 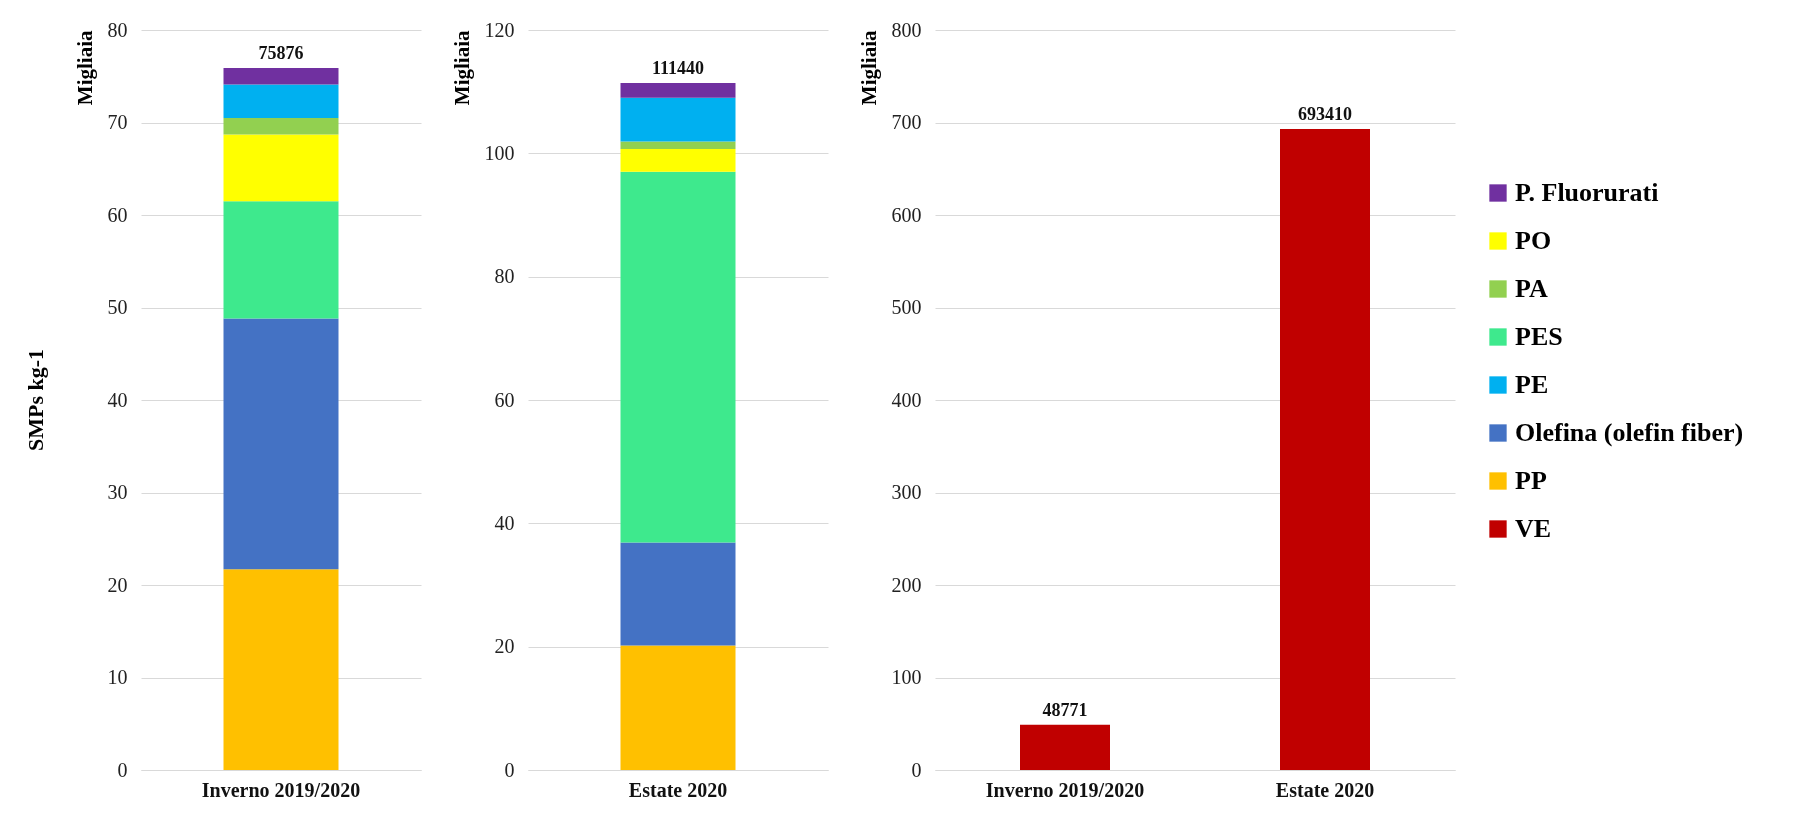 I want to click on y-tick-label: 300, so click(x=906, y=492).